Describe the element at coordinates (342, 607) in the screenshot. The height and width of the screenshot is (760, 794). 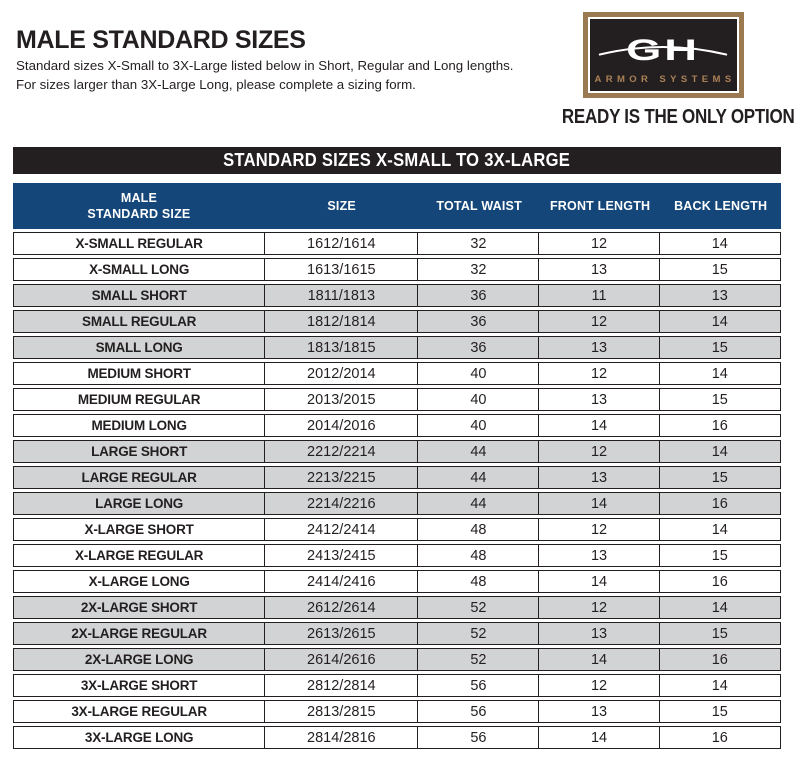
I see `cell-size: 2612/2614` at that location.